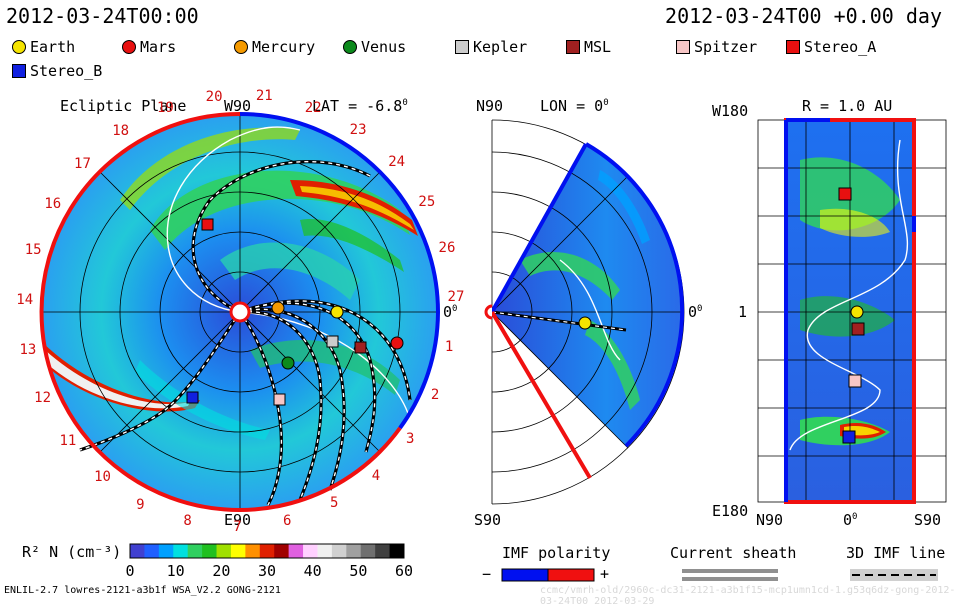 This screenshot has width=960, height=607. What do you see at coordinates (350, 47) in the screenshot?
I see `venus-marker-icon` at bounding box center [350, 47].